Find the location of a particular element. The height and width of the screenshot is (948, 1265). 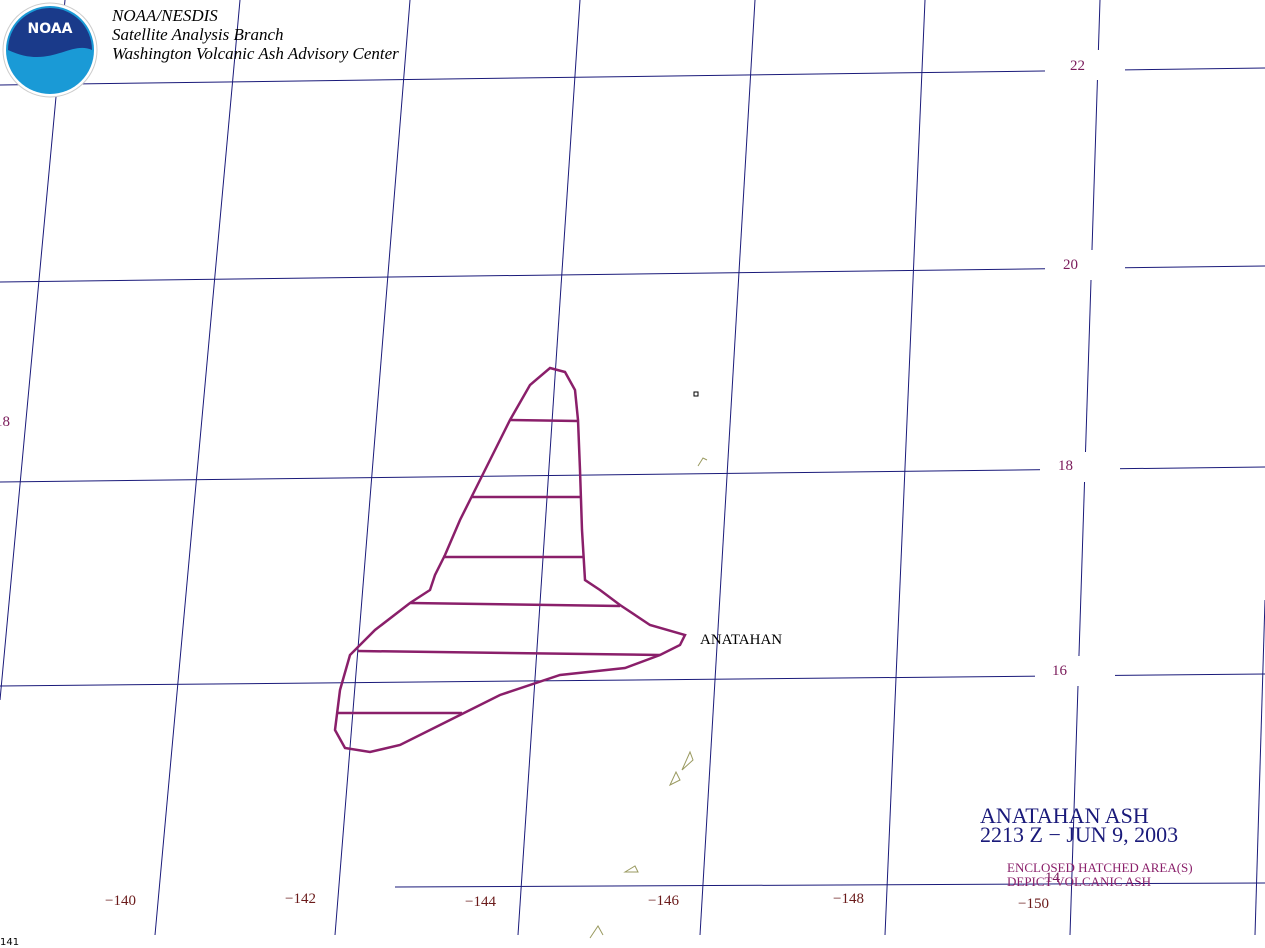

ash-area is located at coordinates (510, 560).